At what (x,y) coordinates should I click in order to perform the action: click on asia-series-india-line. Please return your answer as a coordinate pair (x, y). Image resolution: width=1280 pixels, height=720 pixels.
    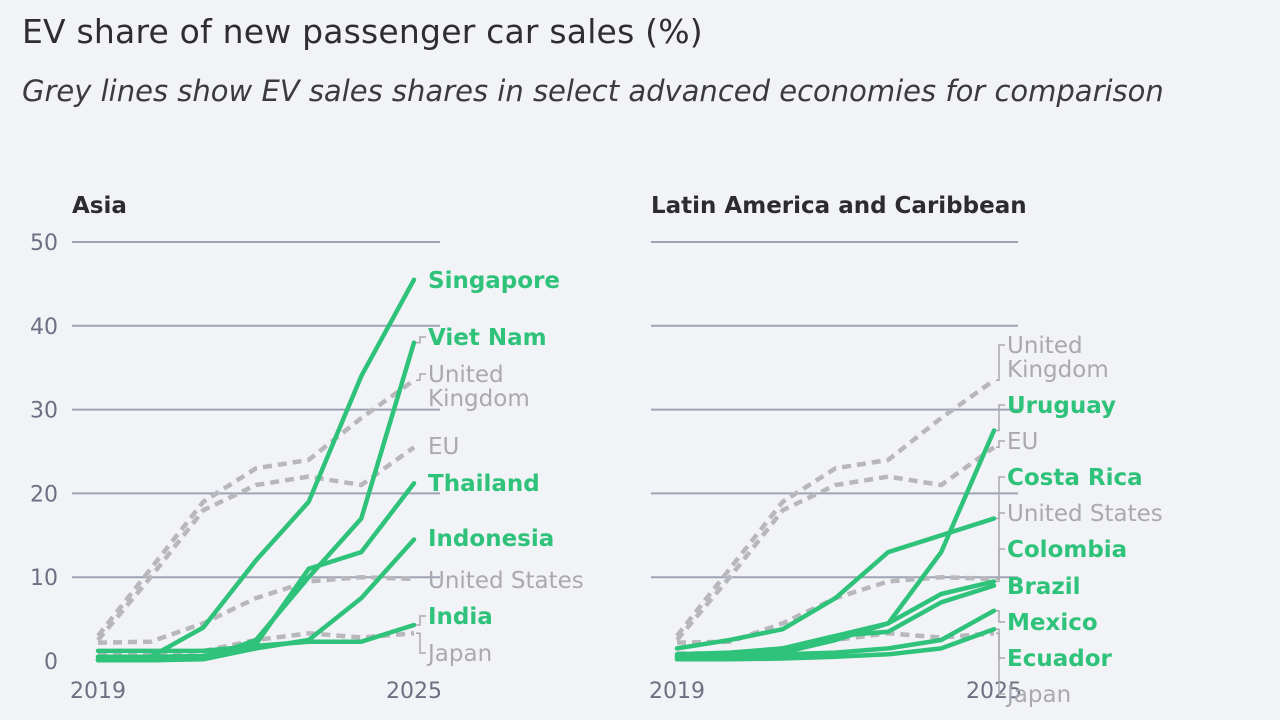
    Looking at the image, I should click on (256, 638).